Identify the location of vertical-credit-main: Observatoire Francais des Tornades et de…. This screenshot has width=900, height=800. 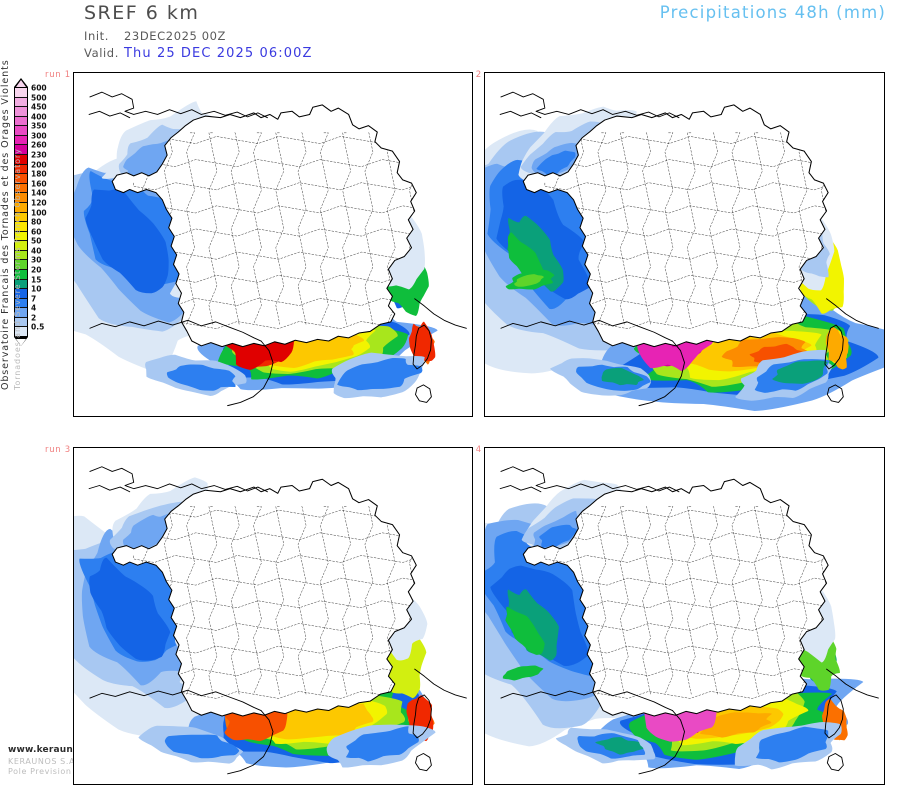
(5, 224).